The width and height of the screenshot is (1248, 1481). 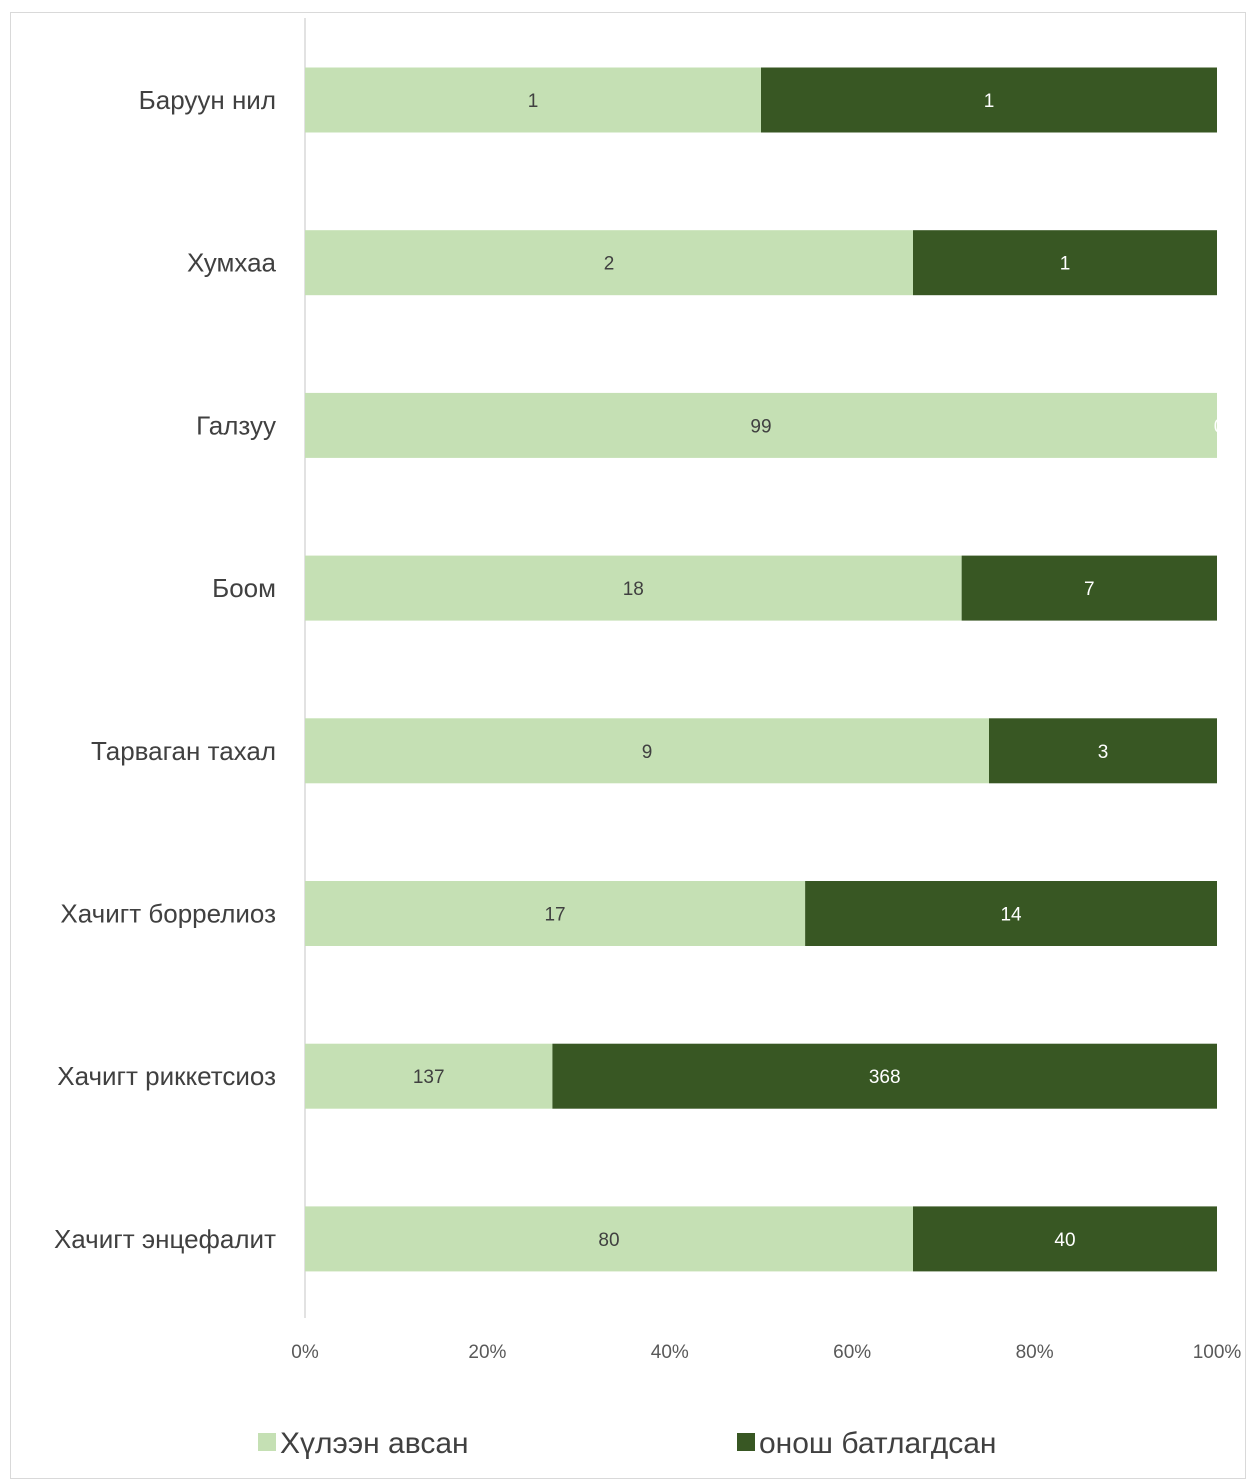 I want to click on data-label: 0, so click(x=1219, y=426).